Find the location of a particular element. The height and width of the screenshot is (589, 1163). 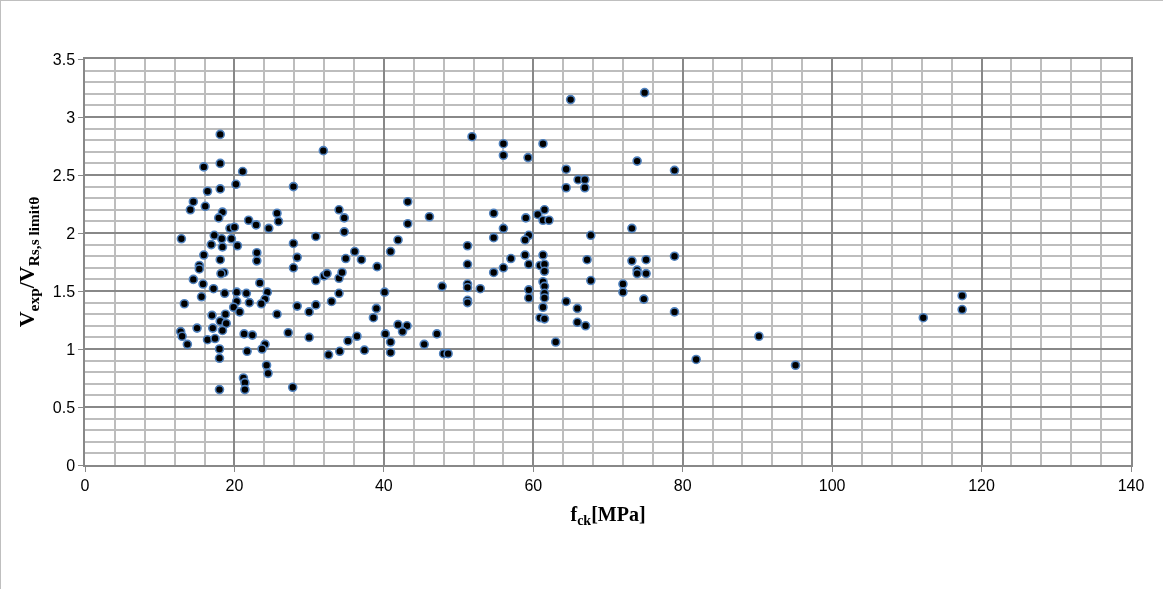

y-tick-label: 2.5 is located at coordinates (64, 175).